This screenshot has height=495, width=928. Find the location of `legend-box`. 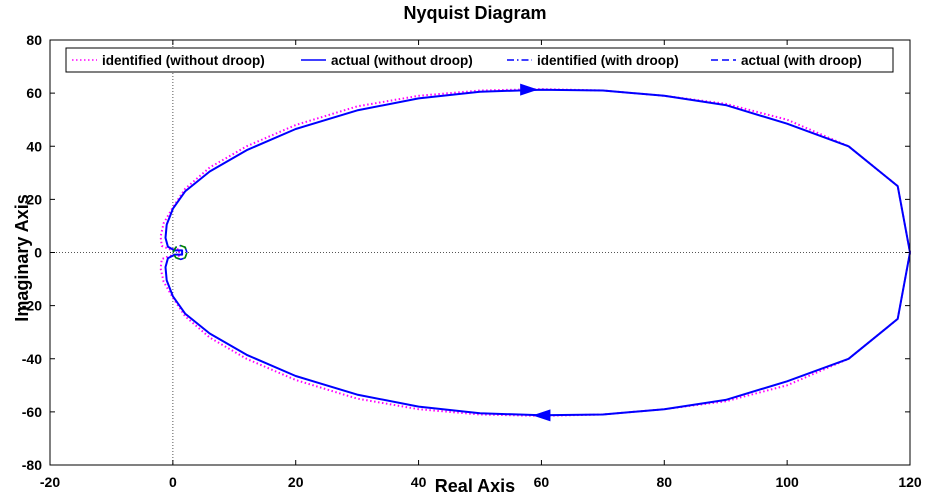

legend-box is located at coordinates (479, 60).